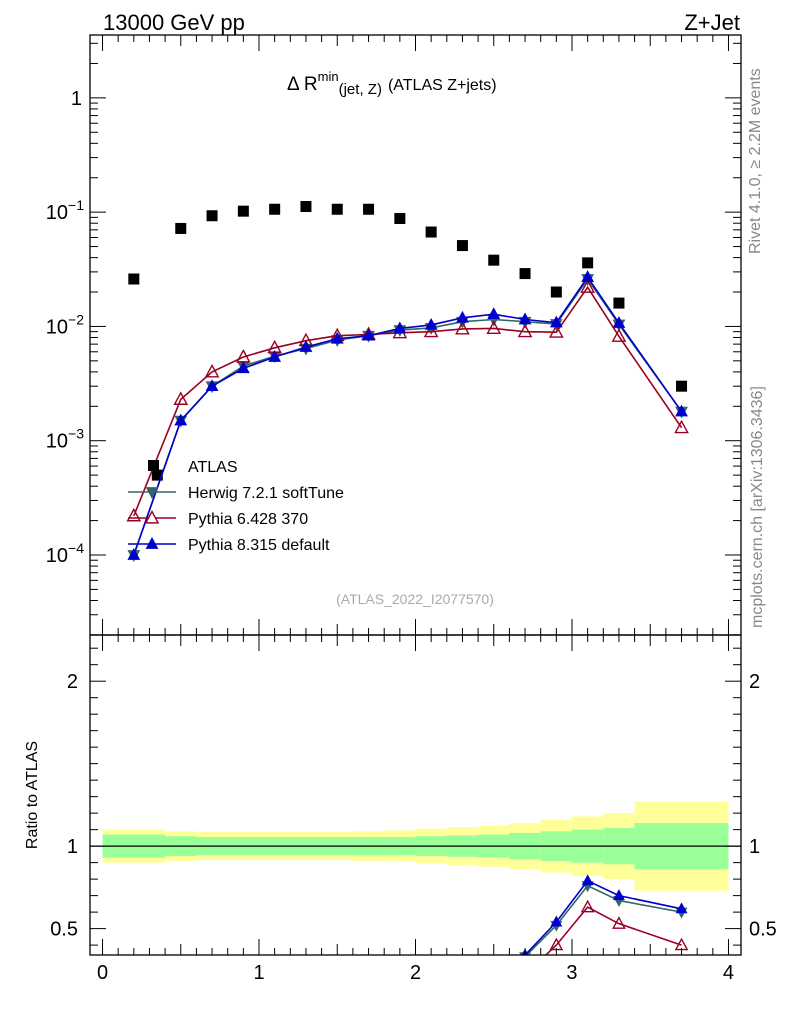  Describe the element at coordinates (248, 519) in the screenshot. I see `legend-label-pythia-6-428-370: Pythia 6.428 370` at that location.